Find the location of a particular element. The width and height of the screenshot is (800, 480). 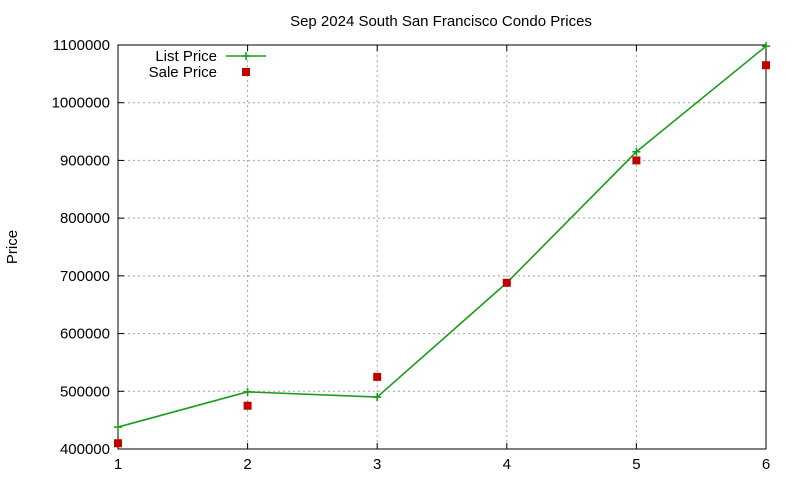

y-tick-label: 1000000 is located at coordinates (81, 103).